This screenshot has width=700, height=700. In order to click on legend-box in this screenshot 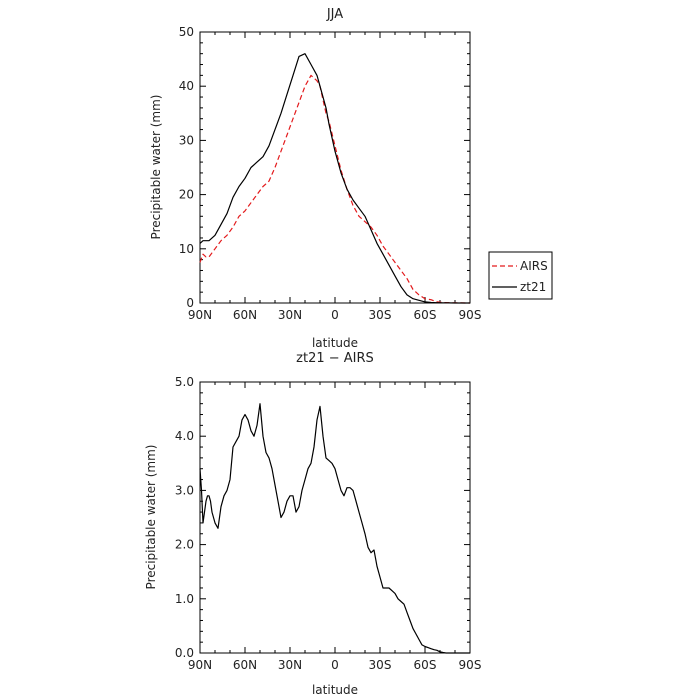, I will do `click(520, 275)`.